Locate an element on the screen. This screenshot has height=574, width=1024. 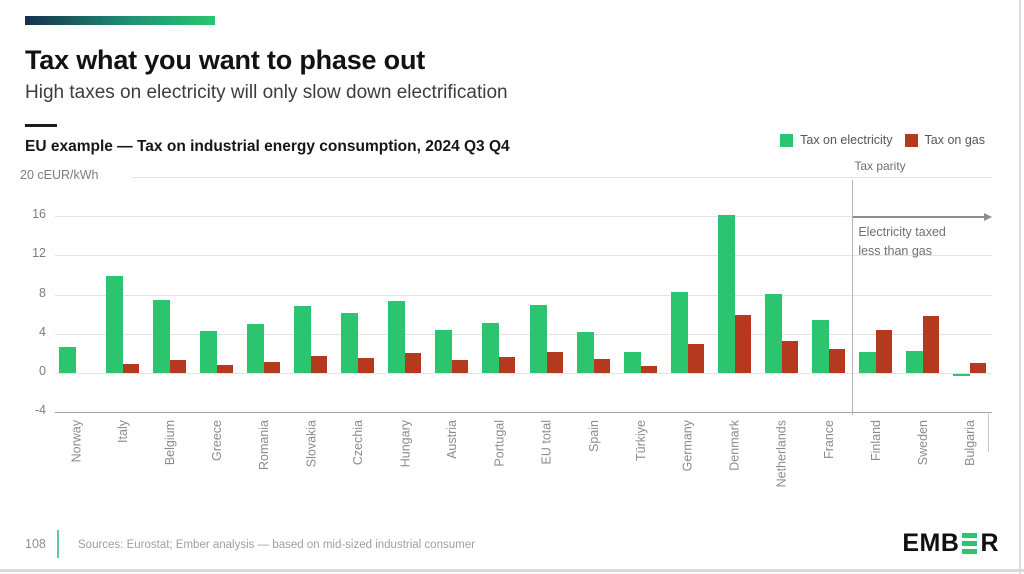
xlabel-text: Germany is located at coordinates (687, 446).